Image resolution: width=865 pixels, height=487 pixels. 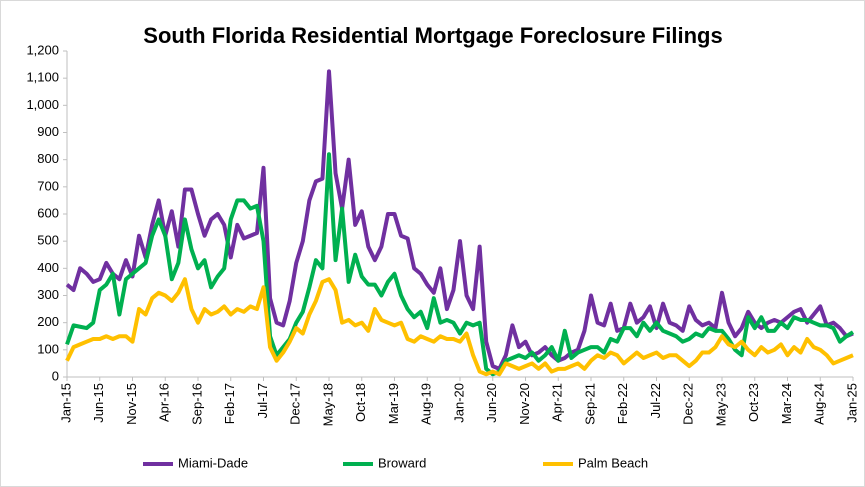 I want to click on y-tick-label: 1,000, so click(x=42, y=104).